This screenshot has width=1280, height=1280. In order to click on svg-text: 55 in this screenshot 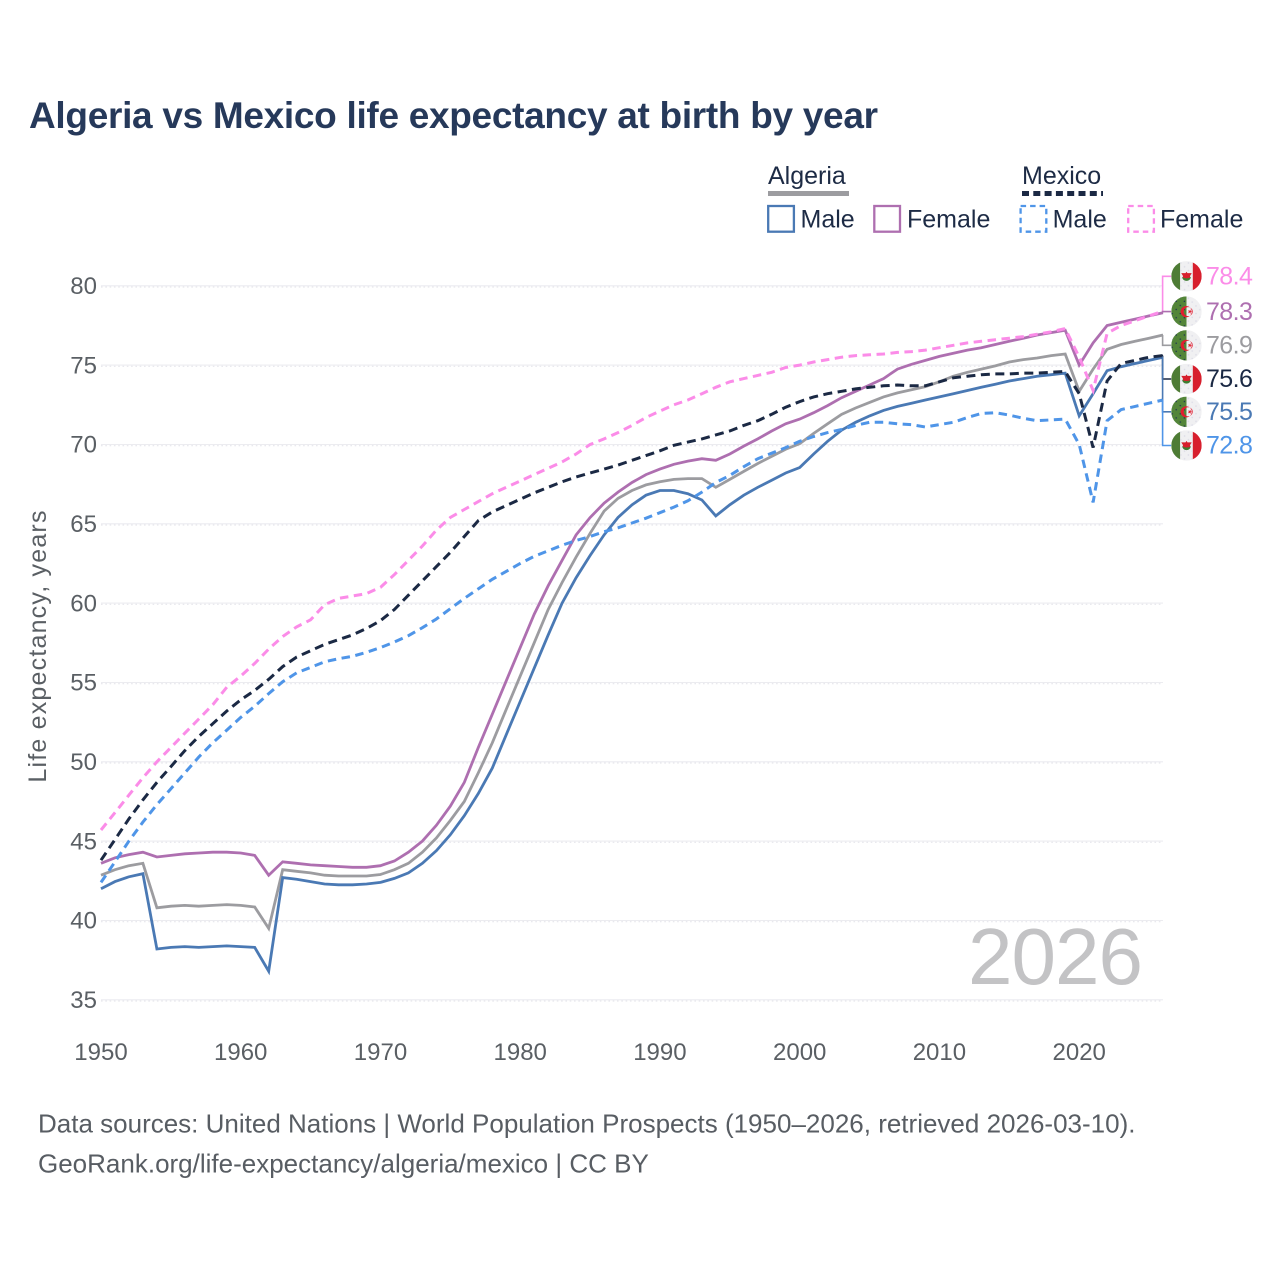, I will do `click(83, 683)`.